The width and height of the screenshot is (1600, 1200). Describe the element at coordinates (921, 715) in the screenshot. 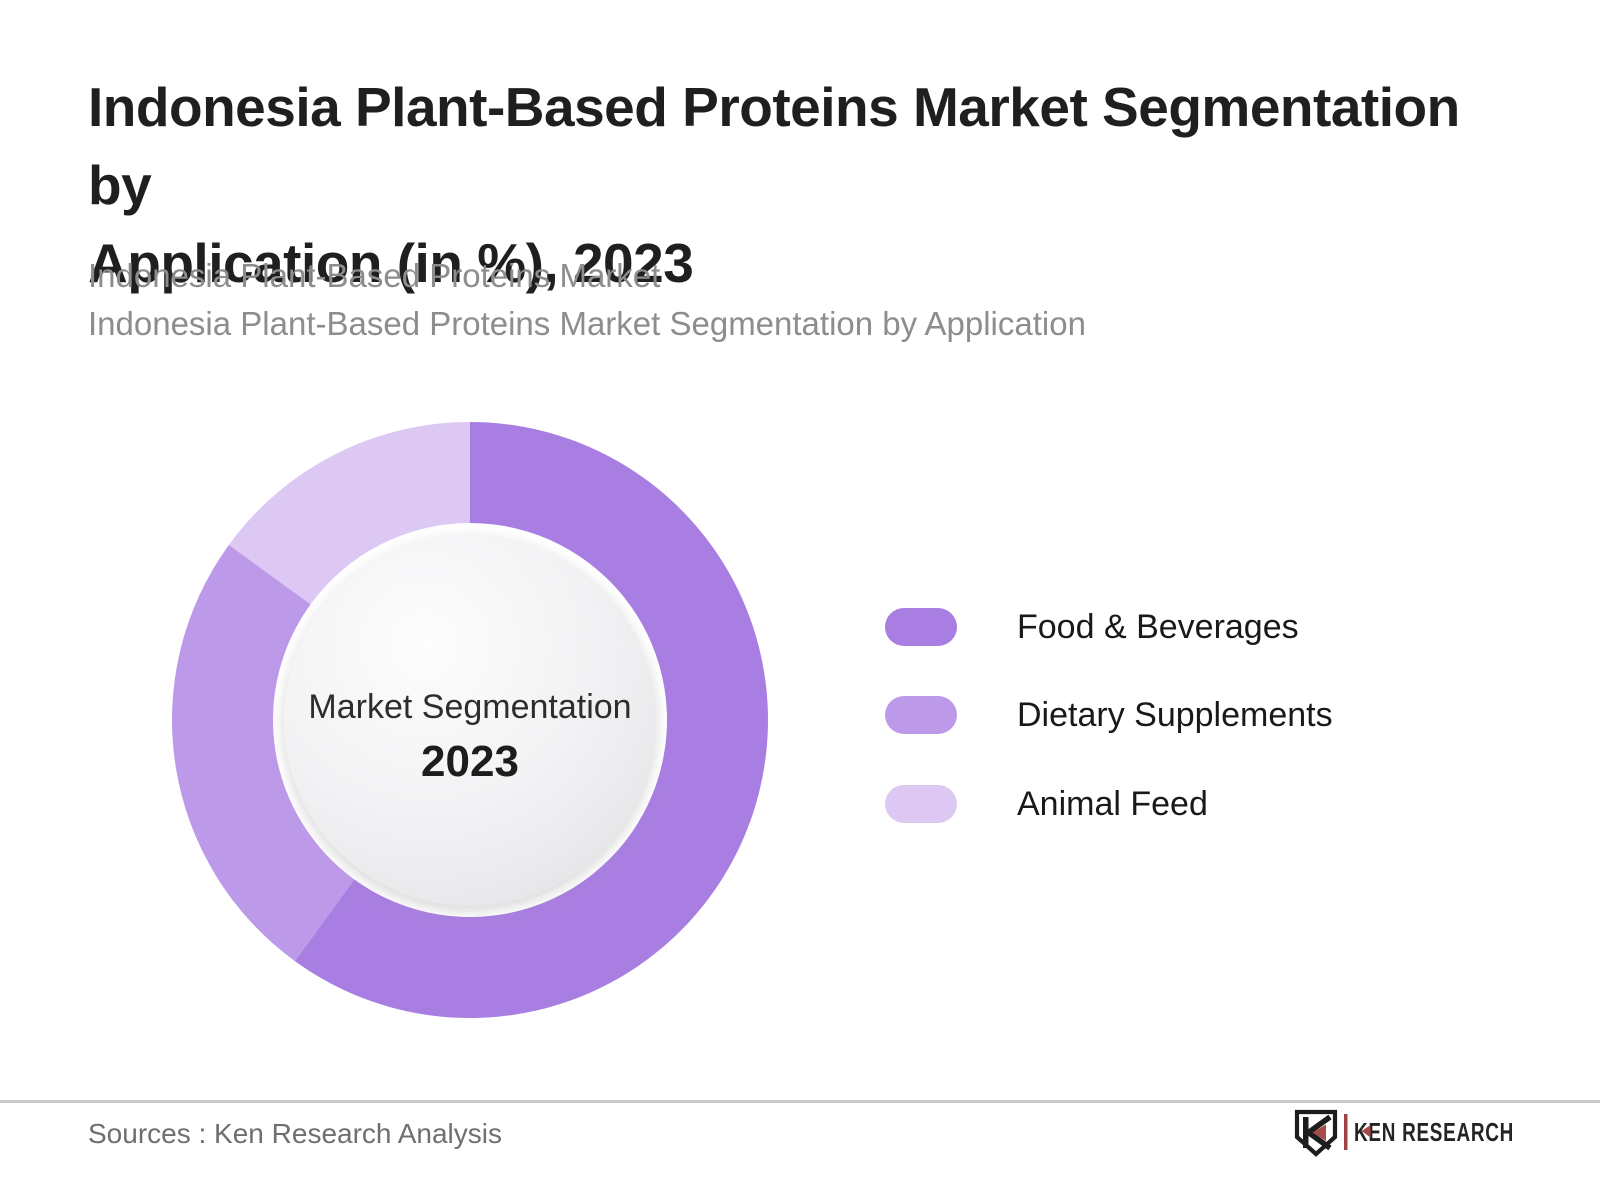

I see `legend-swatch-dietary-supplements` at that location.